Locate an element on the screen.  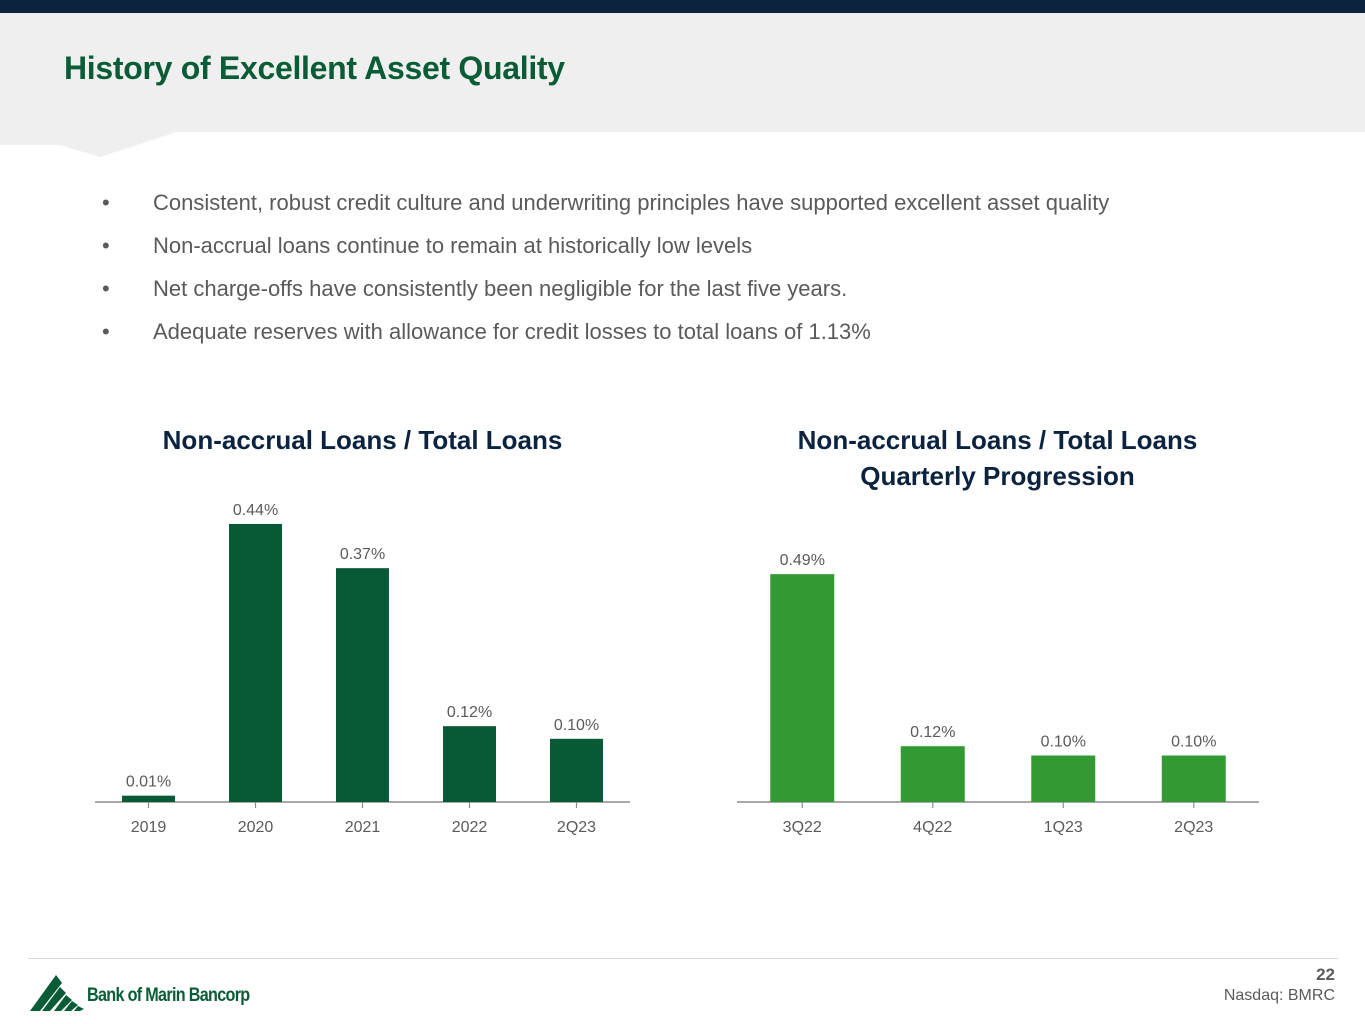
data-label-2021: 0.37% is located at coordinates (362, 554).